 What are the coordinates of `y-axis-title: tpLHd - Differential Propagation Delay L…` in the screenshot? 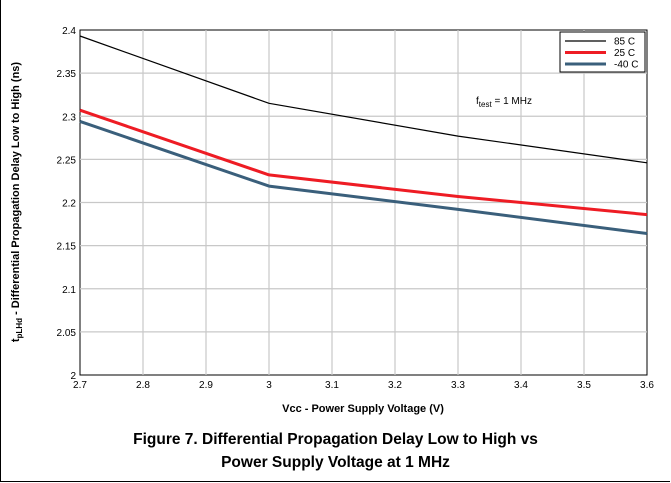 It's located at (17, 202).